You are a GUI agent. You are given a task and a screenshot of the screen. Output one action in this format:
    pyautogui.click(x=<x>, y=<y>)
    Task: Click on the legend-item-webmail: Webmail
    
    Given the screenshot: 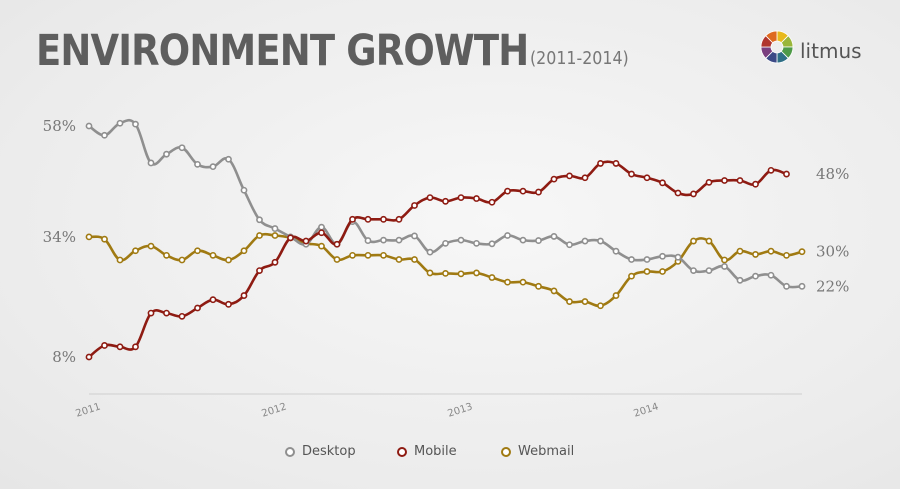 What is the action you would take?
    pyautogui.click(x=537, y=451)
    